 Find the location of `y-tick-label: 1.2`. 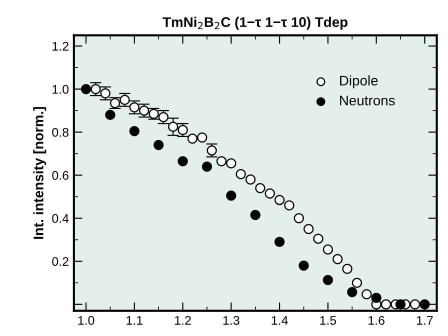

y-tick-label: 1.2 is located at coordinates (60, 46).